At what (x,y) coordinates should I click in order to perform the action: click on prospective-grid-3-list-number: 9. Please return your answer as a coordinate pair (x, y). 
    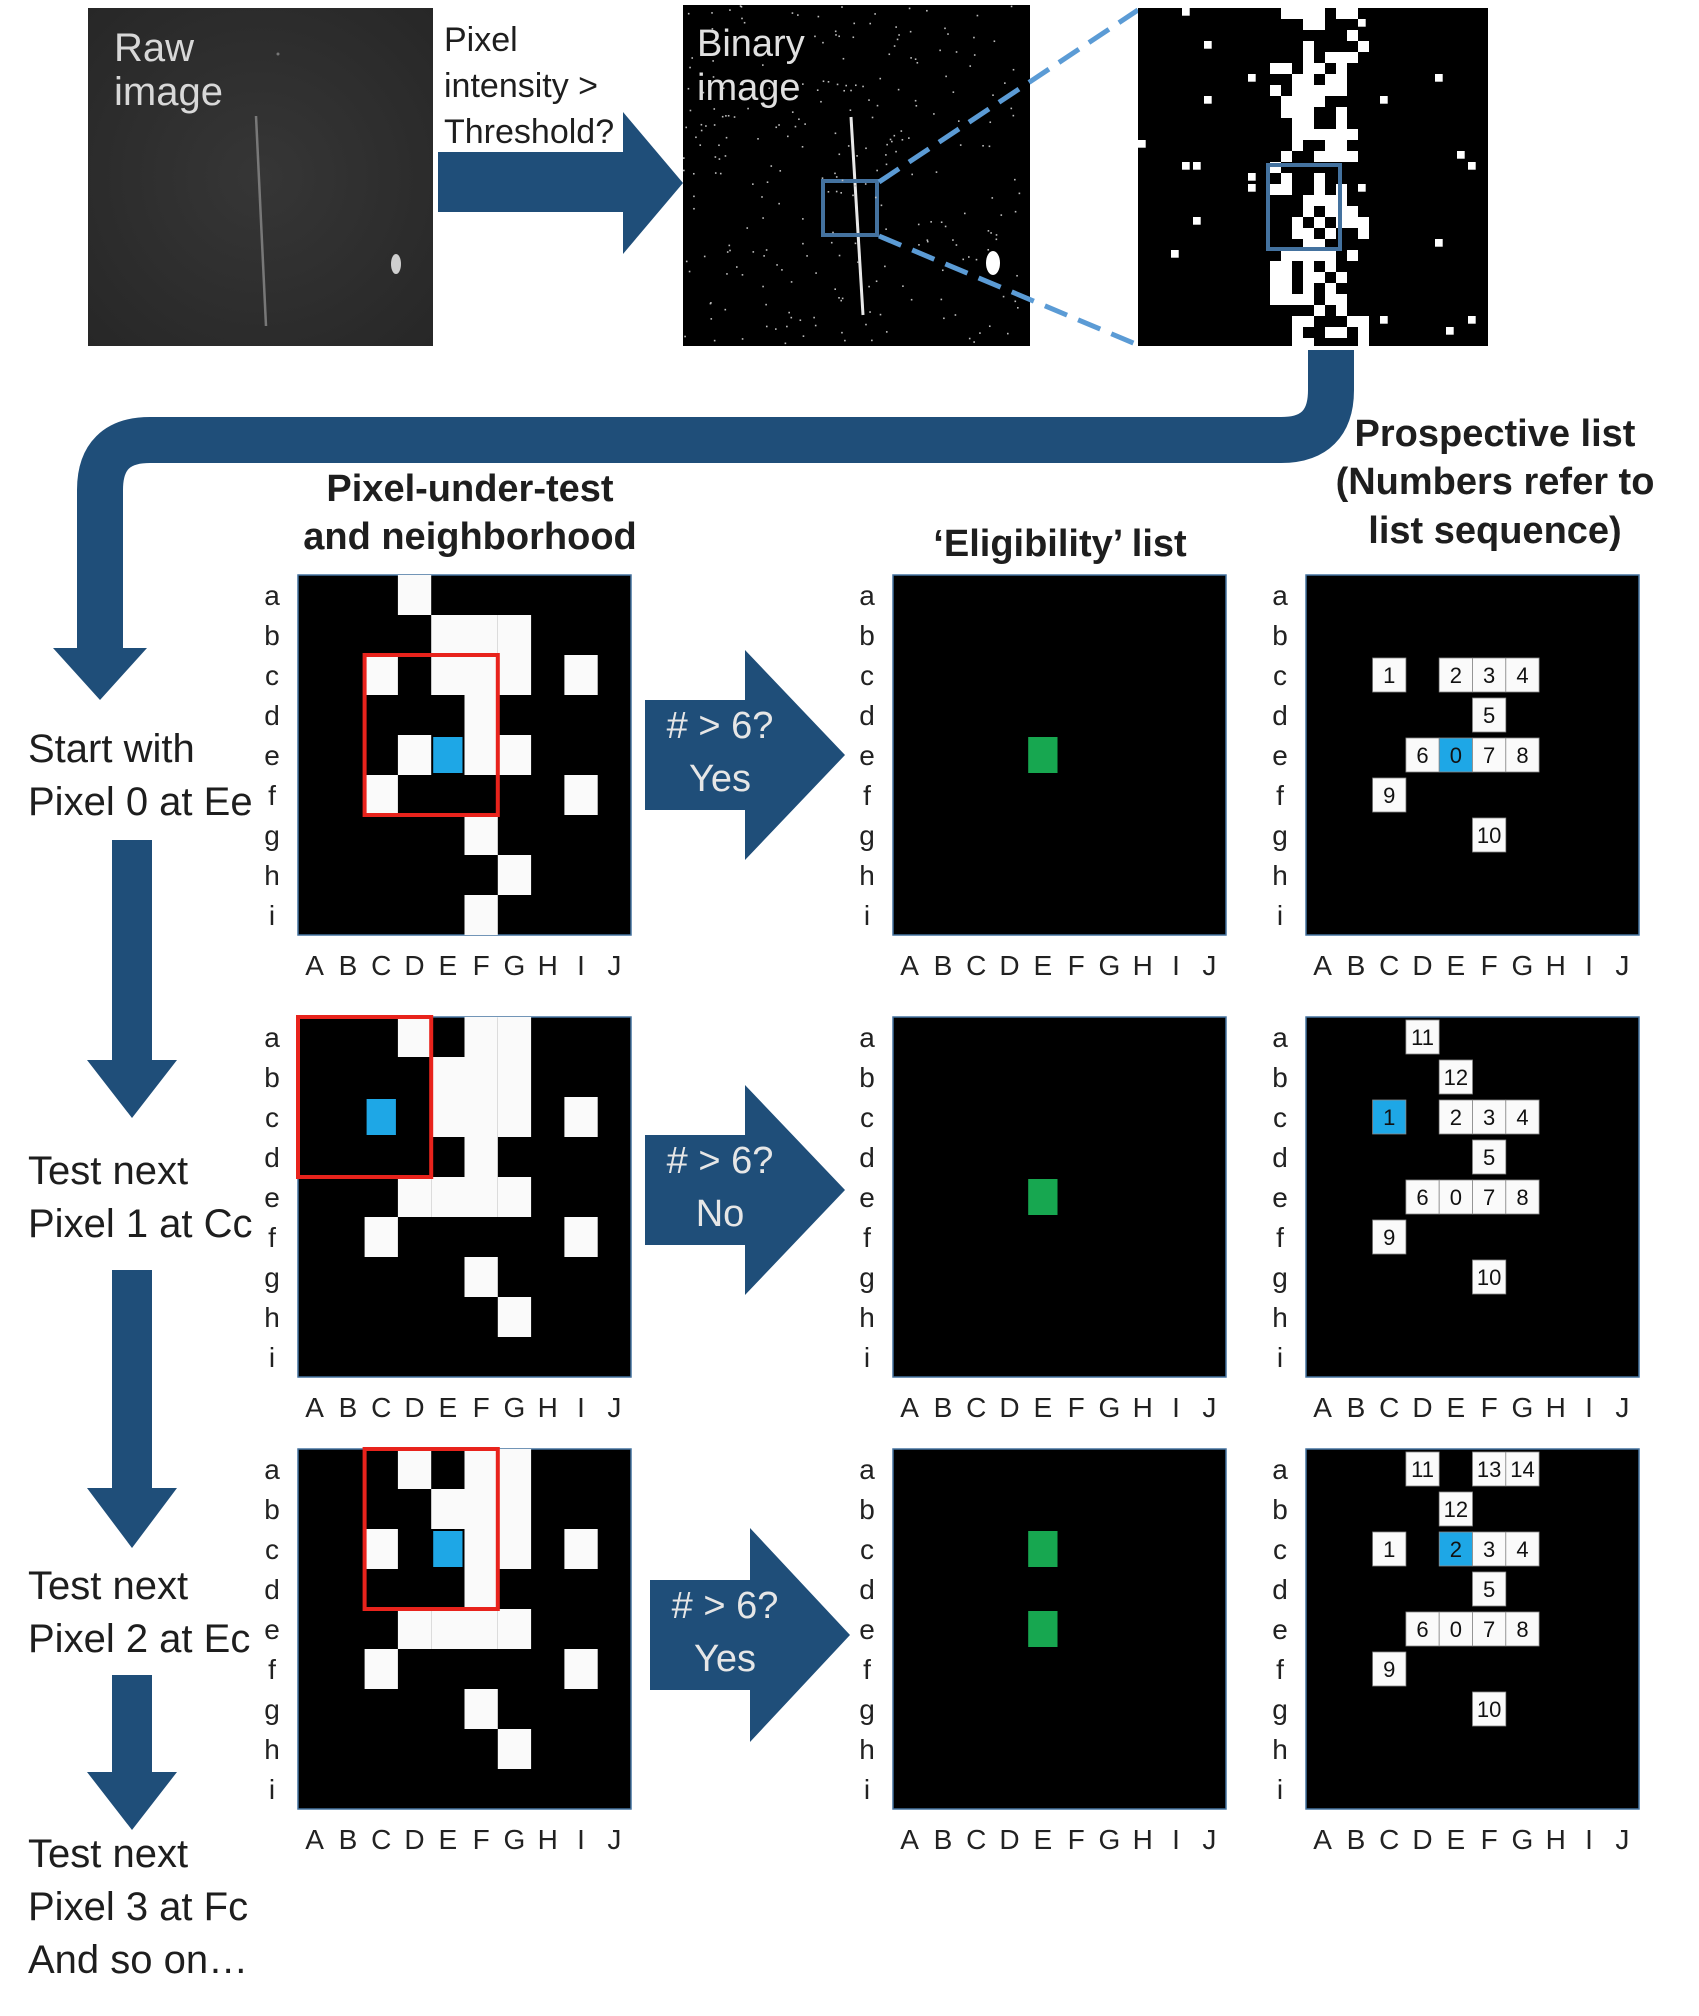
    Looking at the image, I should click on (1389, 1669).